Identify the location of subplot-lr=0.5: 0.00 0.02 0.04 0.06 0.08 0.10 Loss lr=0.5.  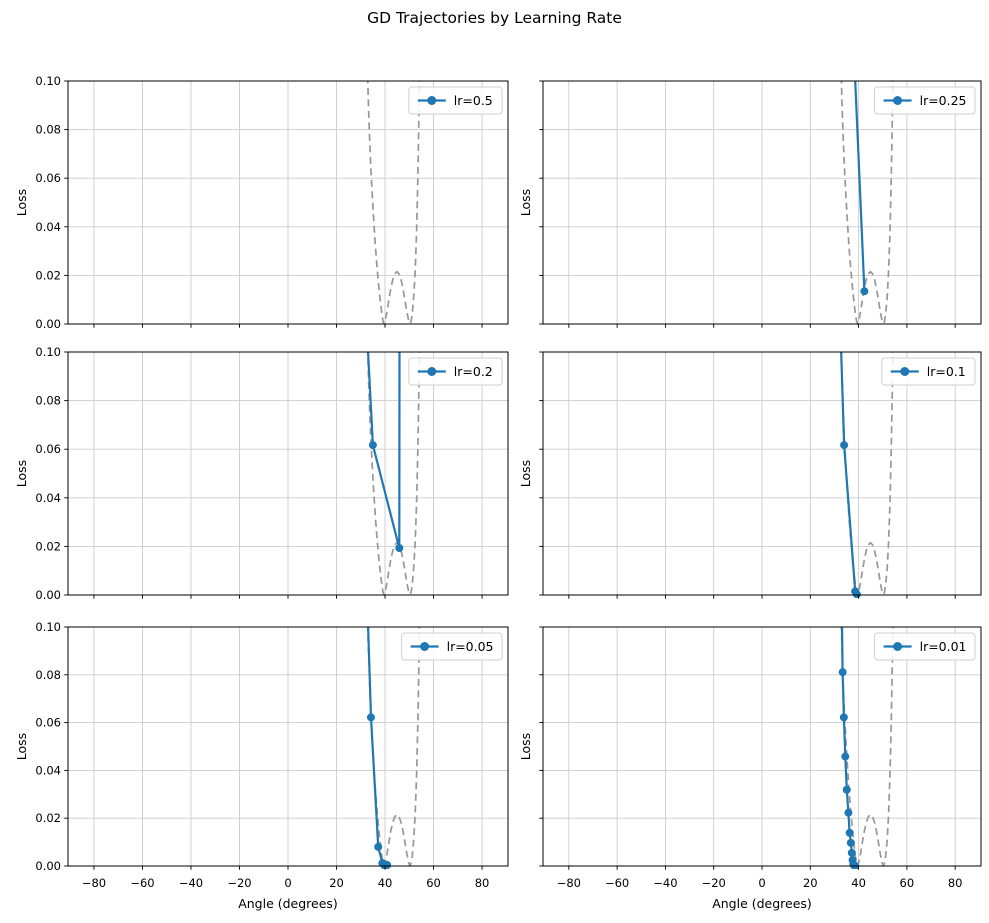
(261, 202).